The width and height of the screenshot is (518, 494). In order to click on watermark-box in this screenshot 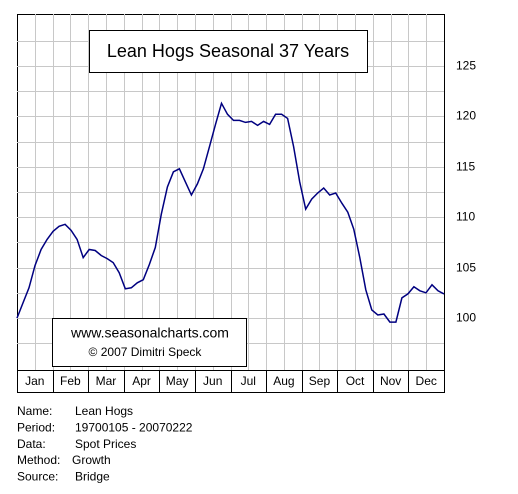, I will do `click(149, 342)`.